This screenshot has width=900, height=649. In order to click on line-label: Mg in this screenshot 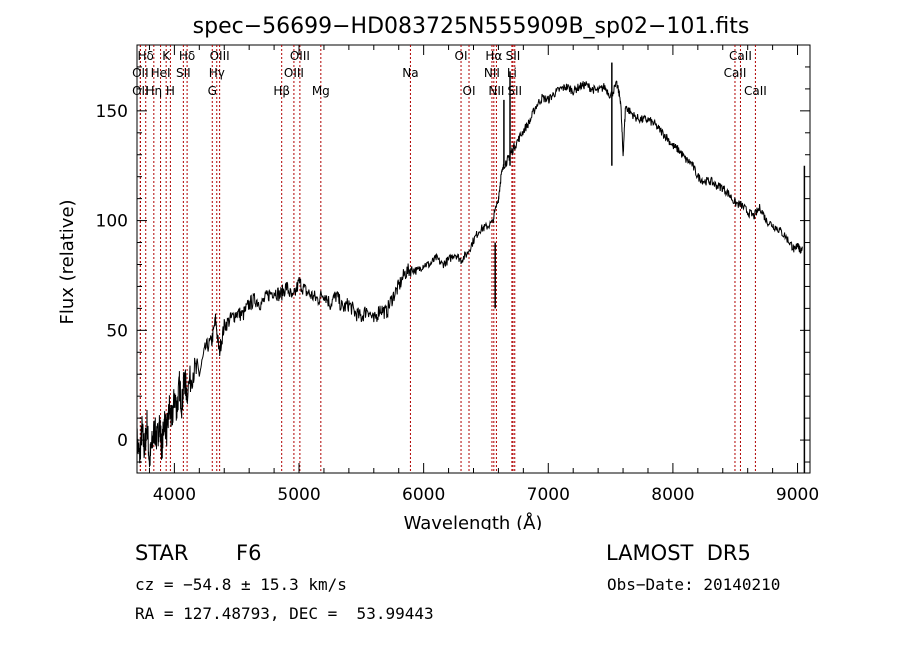, I will do `click(321, 91)`.